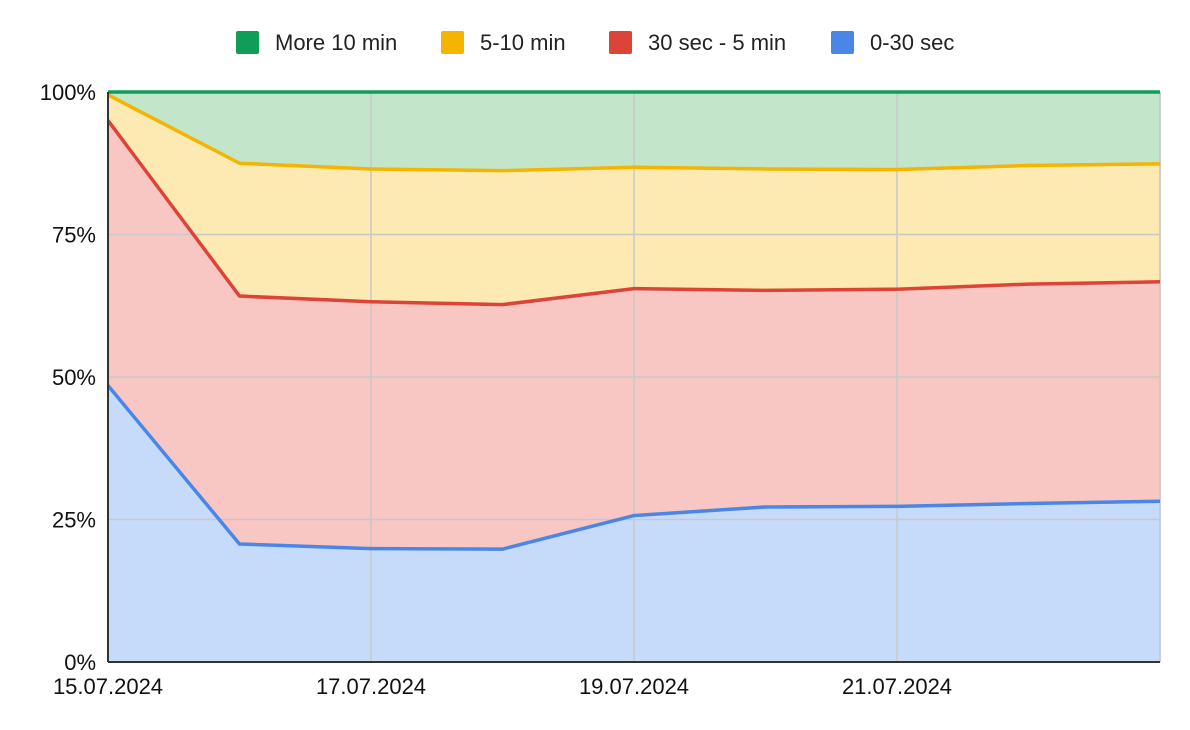 The height and width of the screenshot is (730, 1190). I want to click on y-tick-label: 75%, so click(74, 235).